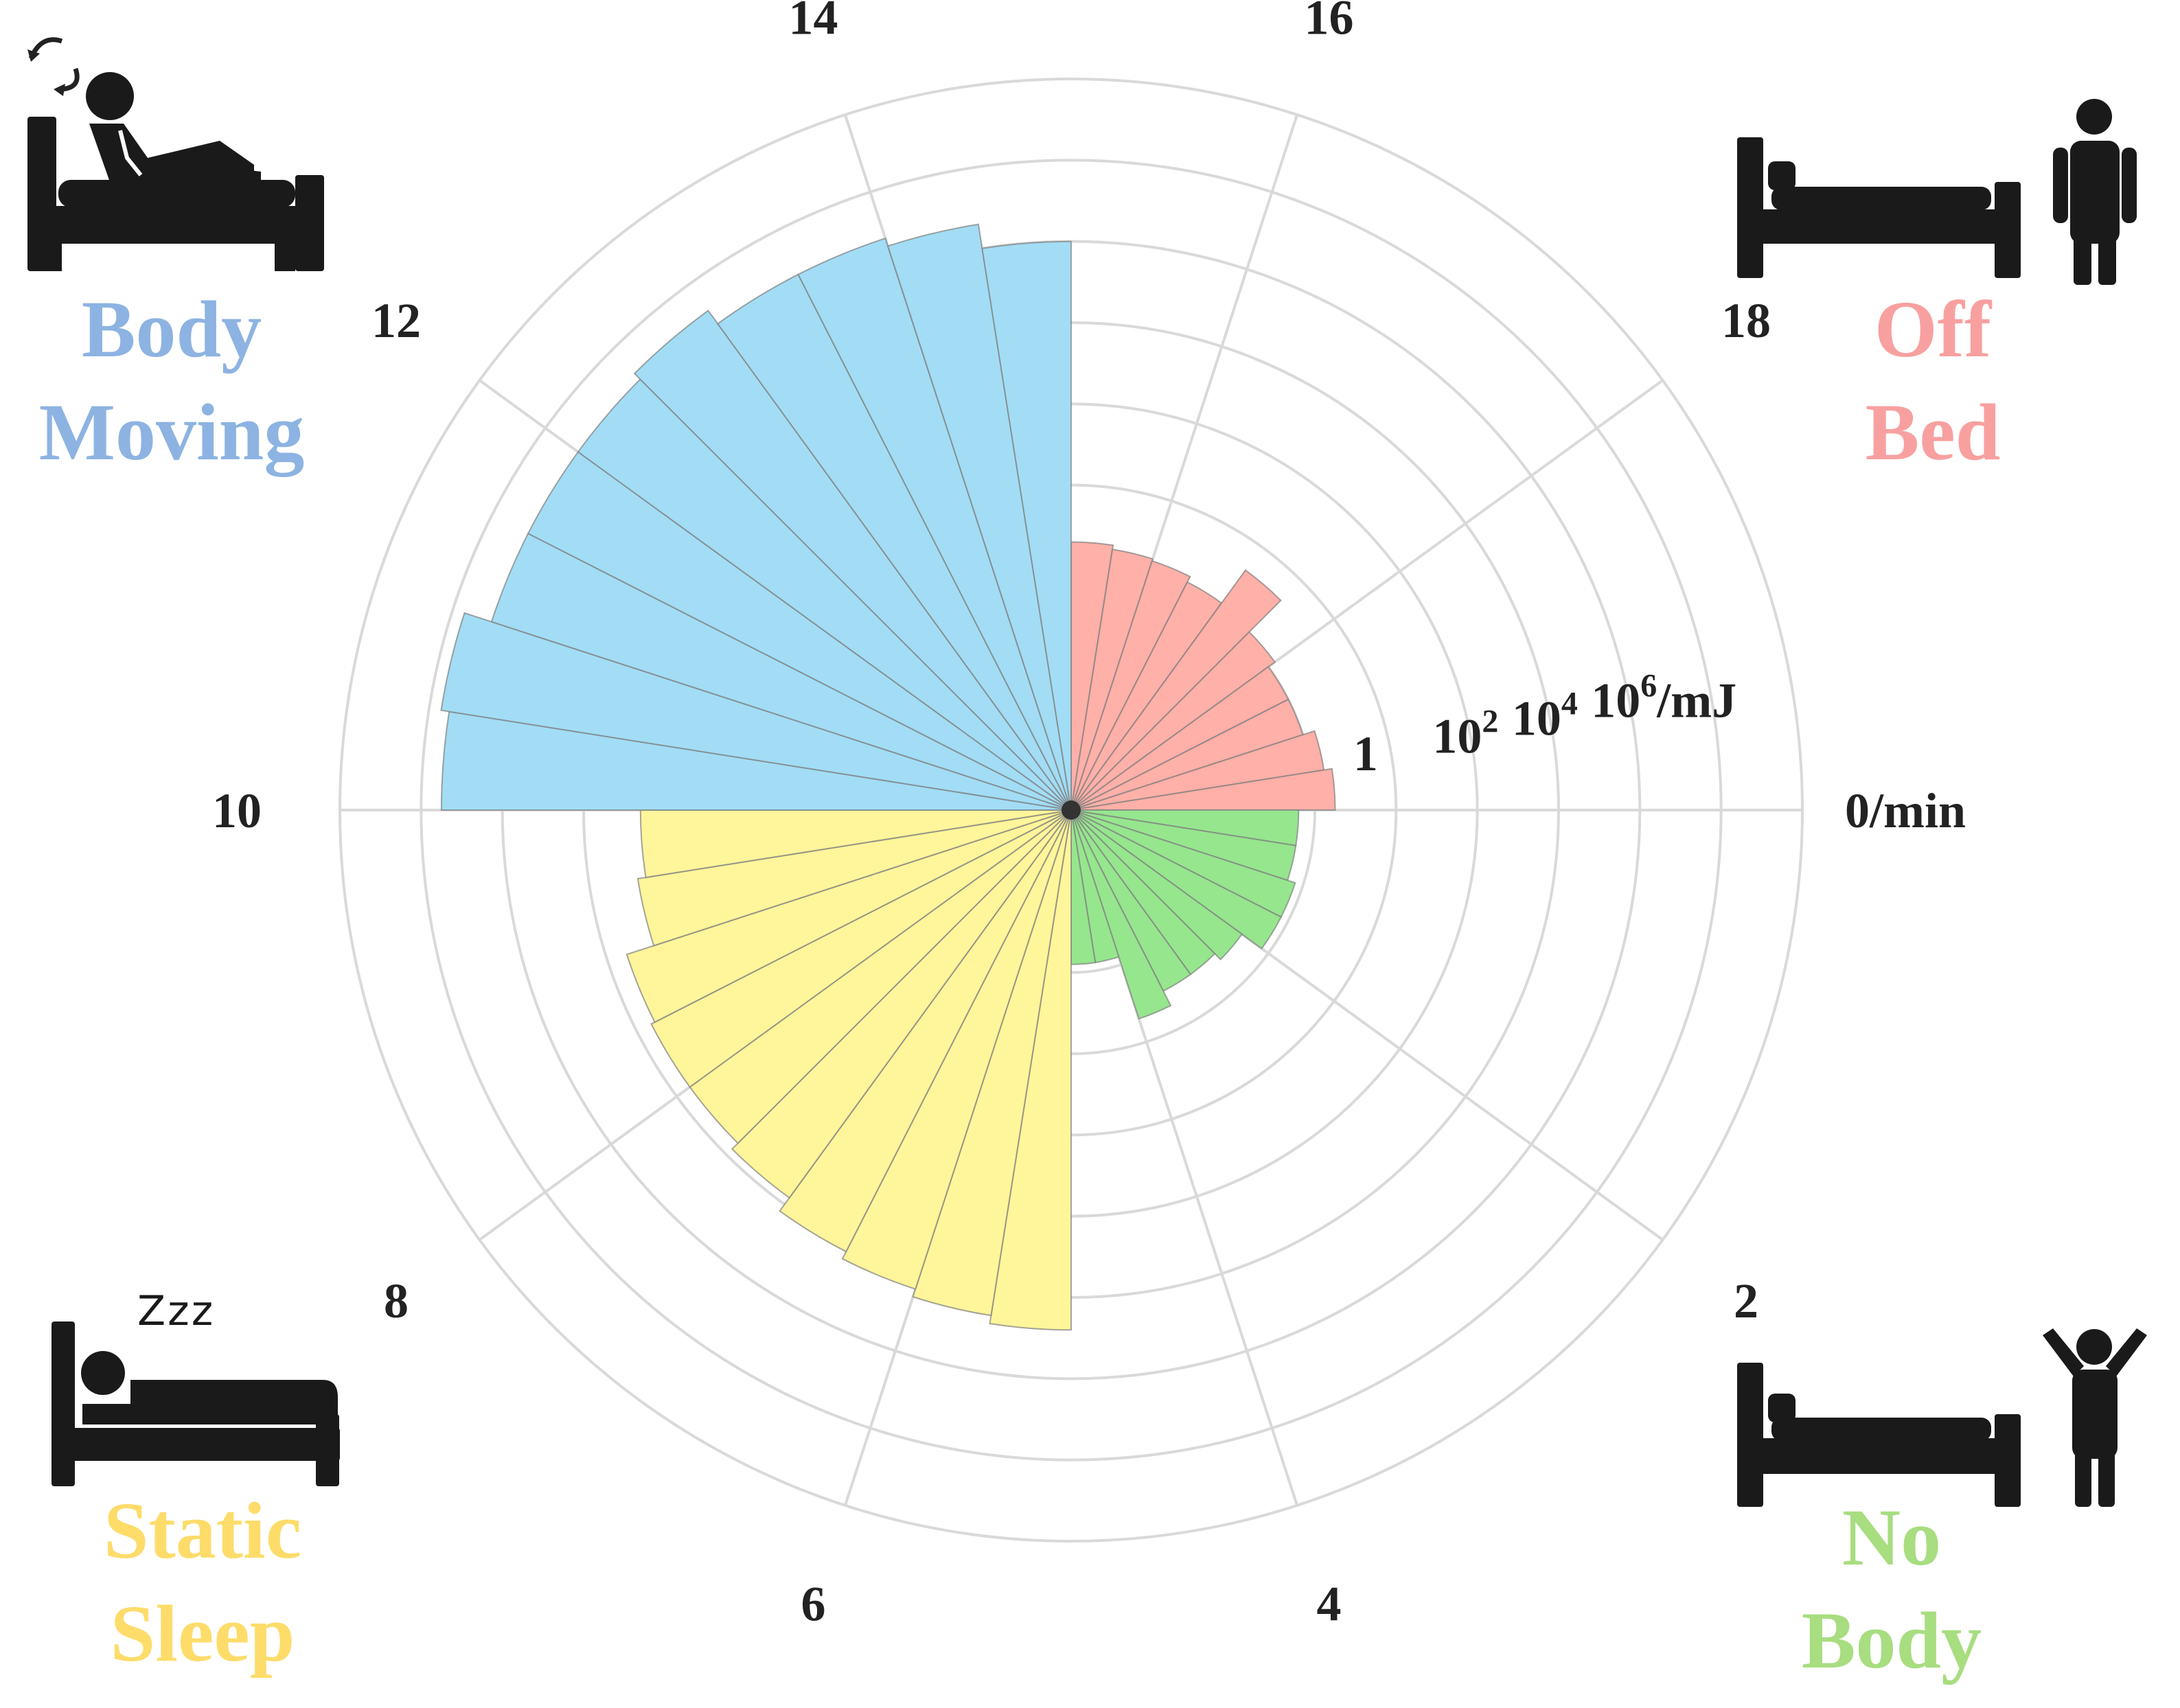 Image resolution: width=2180 pixels, height=1708 pixels. What do you see at coordinates (203, 1633) in the screenshot?
I see `label-static-sleep-line2: Sleep` at bounding box center [203, 1633].